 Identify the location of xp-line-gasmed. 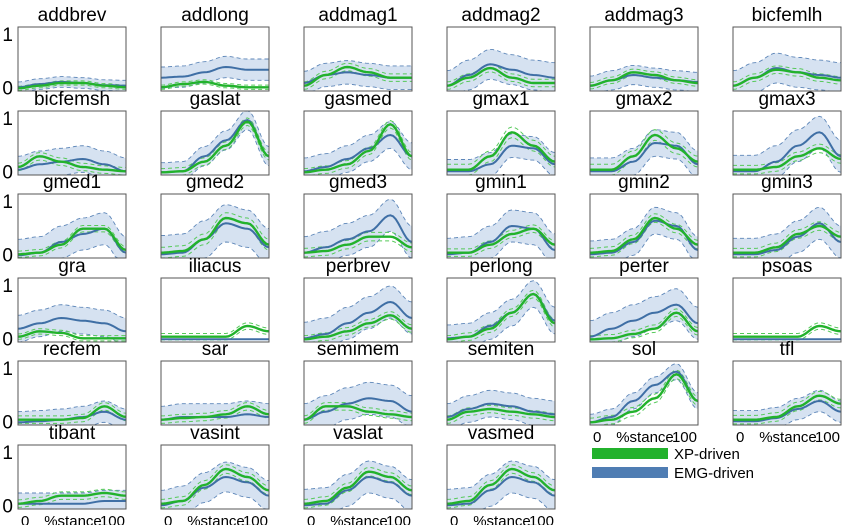
(358, 148).